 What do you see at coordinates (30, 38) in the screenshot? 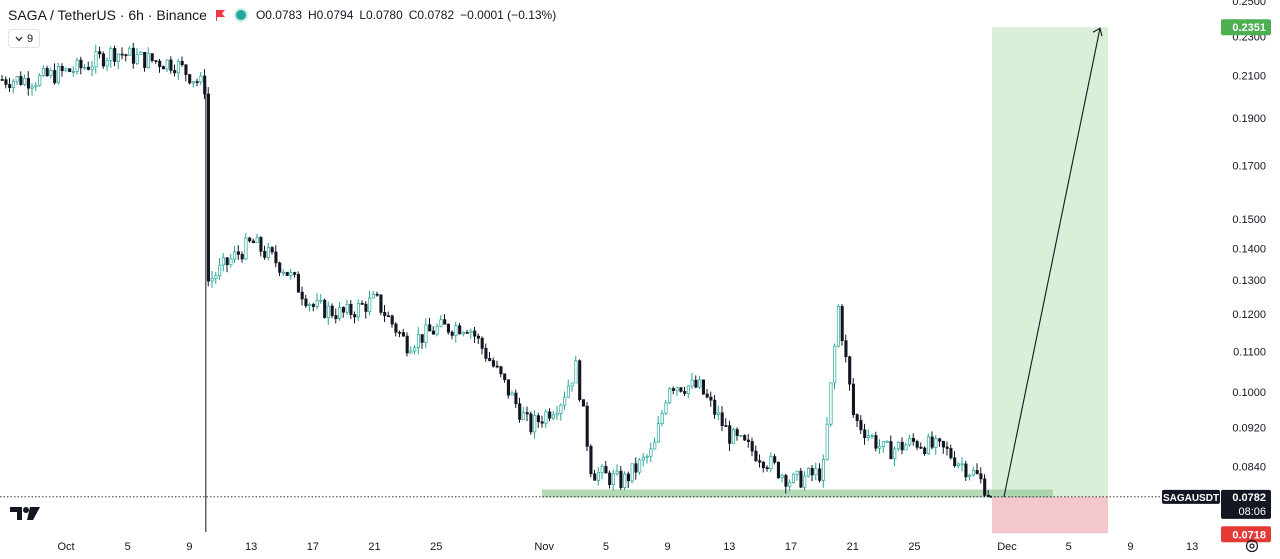
I see `indicator-count: 9` at bounding box center [30, 38].